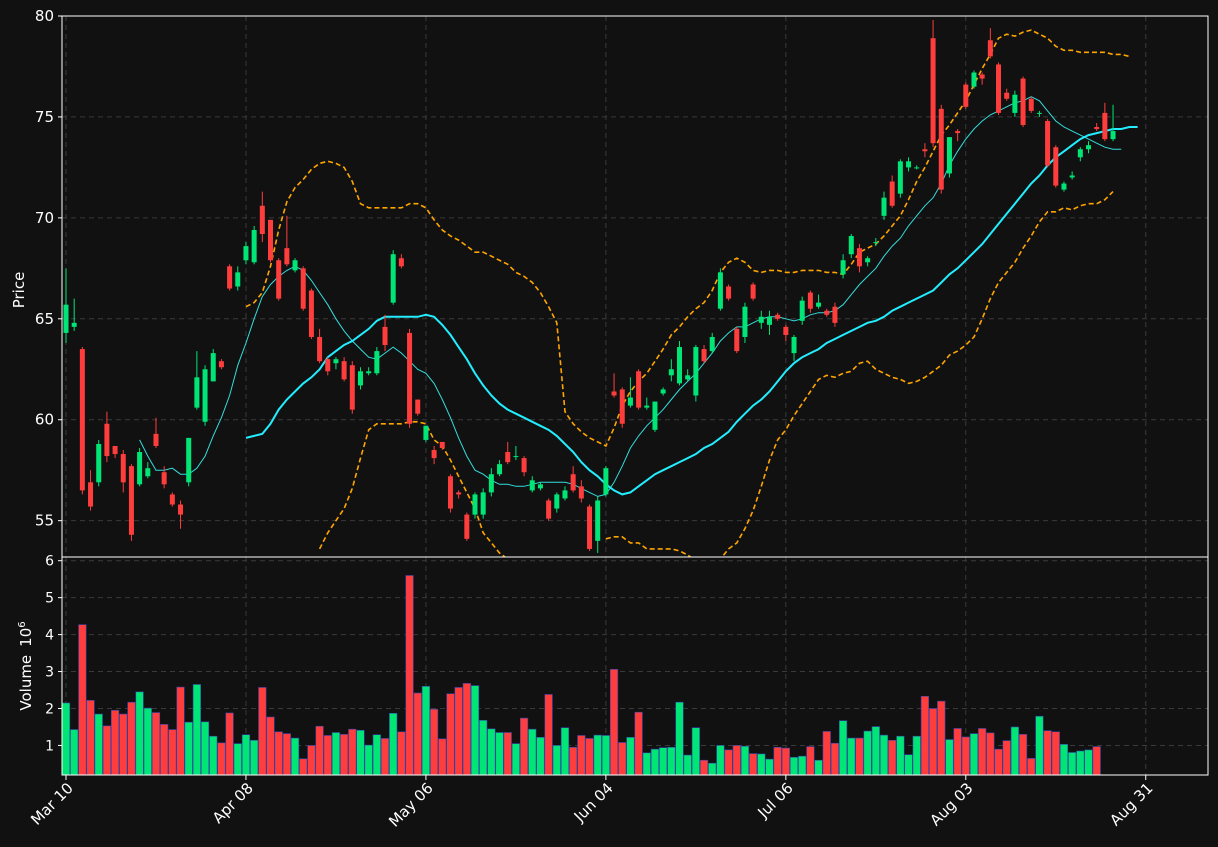  Describe the element at coordinates (26, 683) in the screenshot. I see `volume-label-text: Volume` at that location.